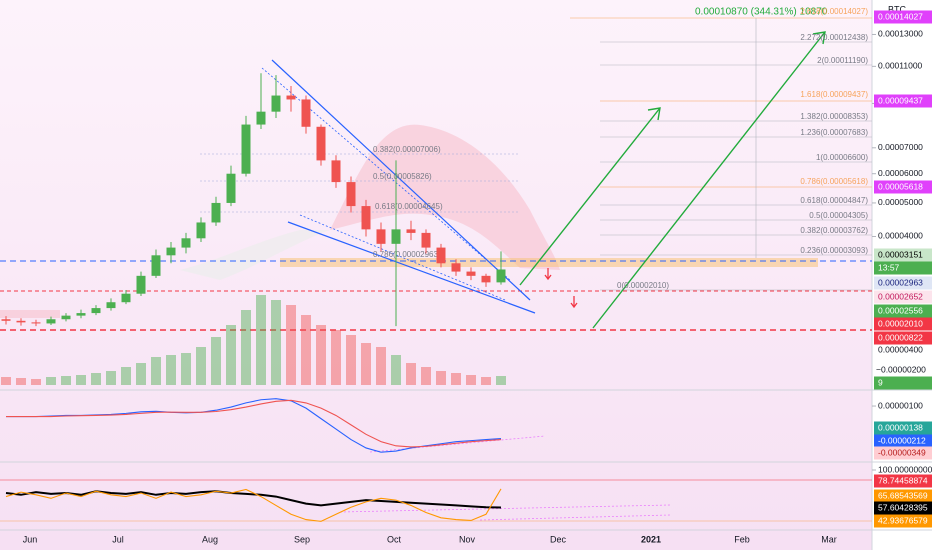 Image resolution: width=932 pixels, height=550 pixels. Describe the element at coordinates (900, 254) in the screenshot. I see `price-tag-label: 0.00003151` at that location.